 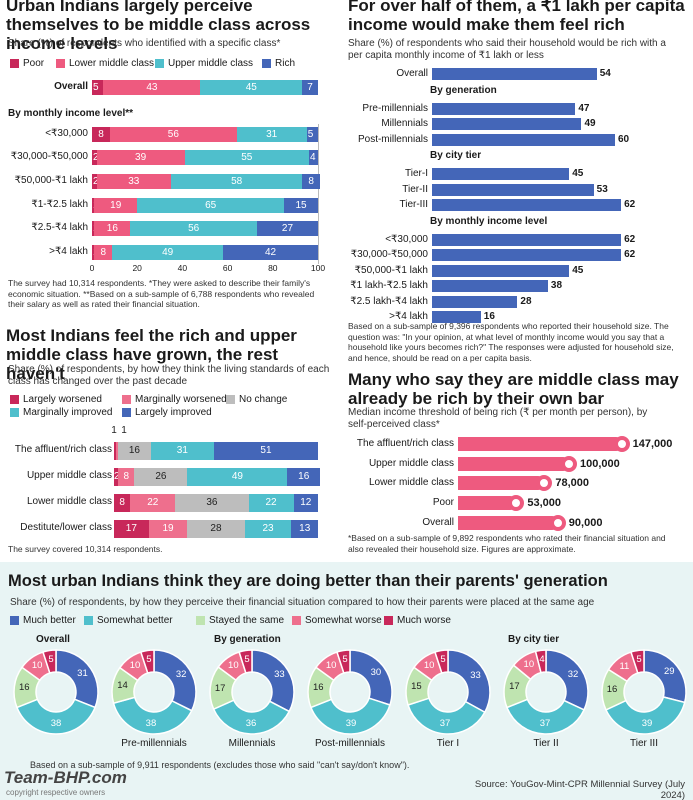 What do you see at coordinates (98, 87) in the screenshot?
I see `bar-segment: 5` at bounding box center [98, 87].